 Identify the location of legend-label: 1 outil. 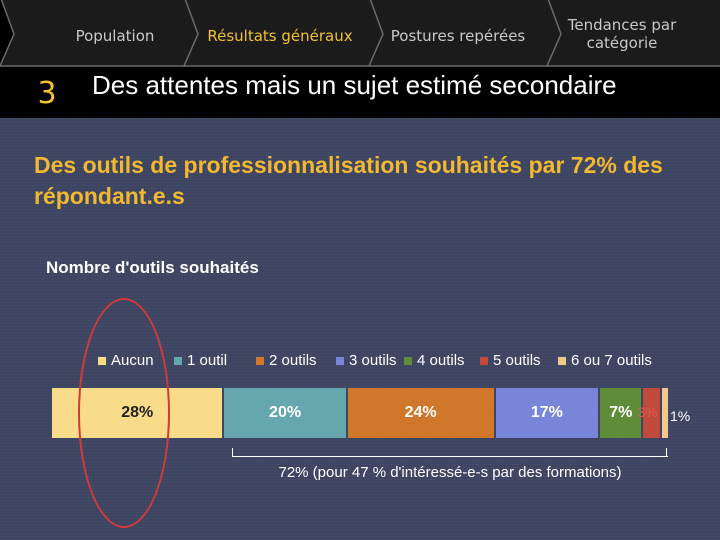
(207, 360).